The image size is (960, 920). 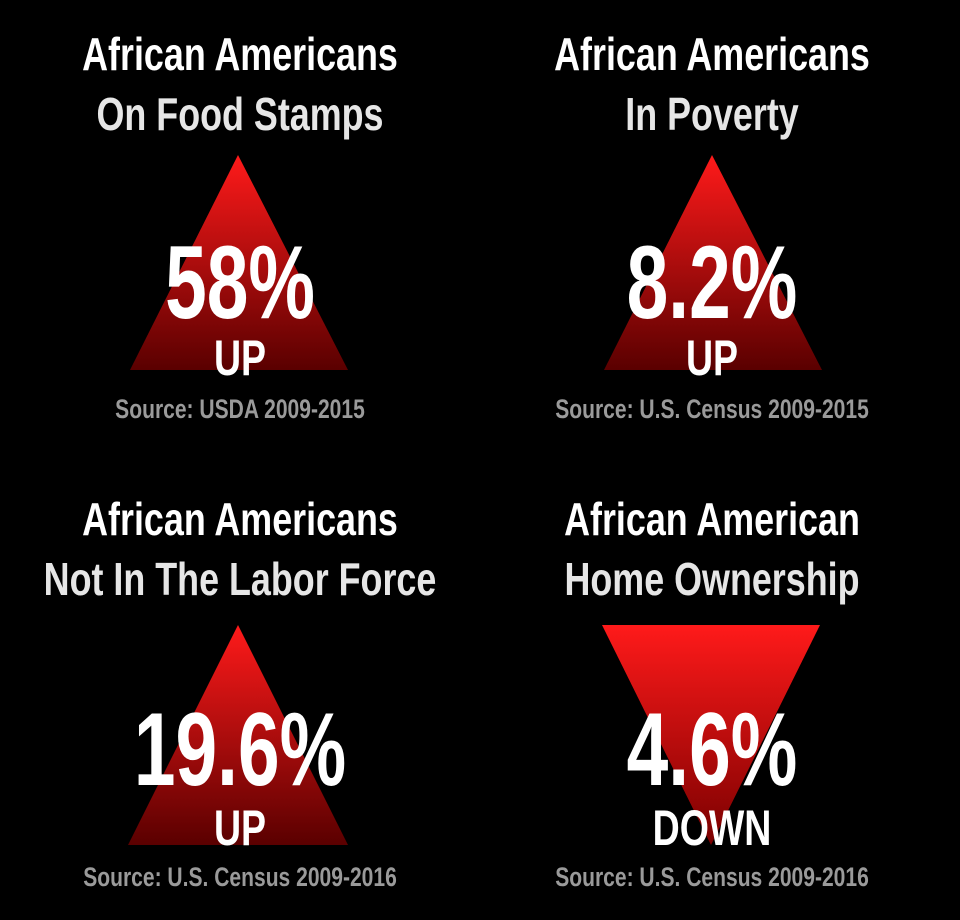 I want to click on panel-title: Not In The Labor Force, so click(x=240, y=579).